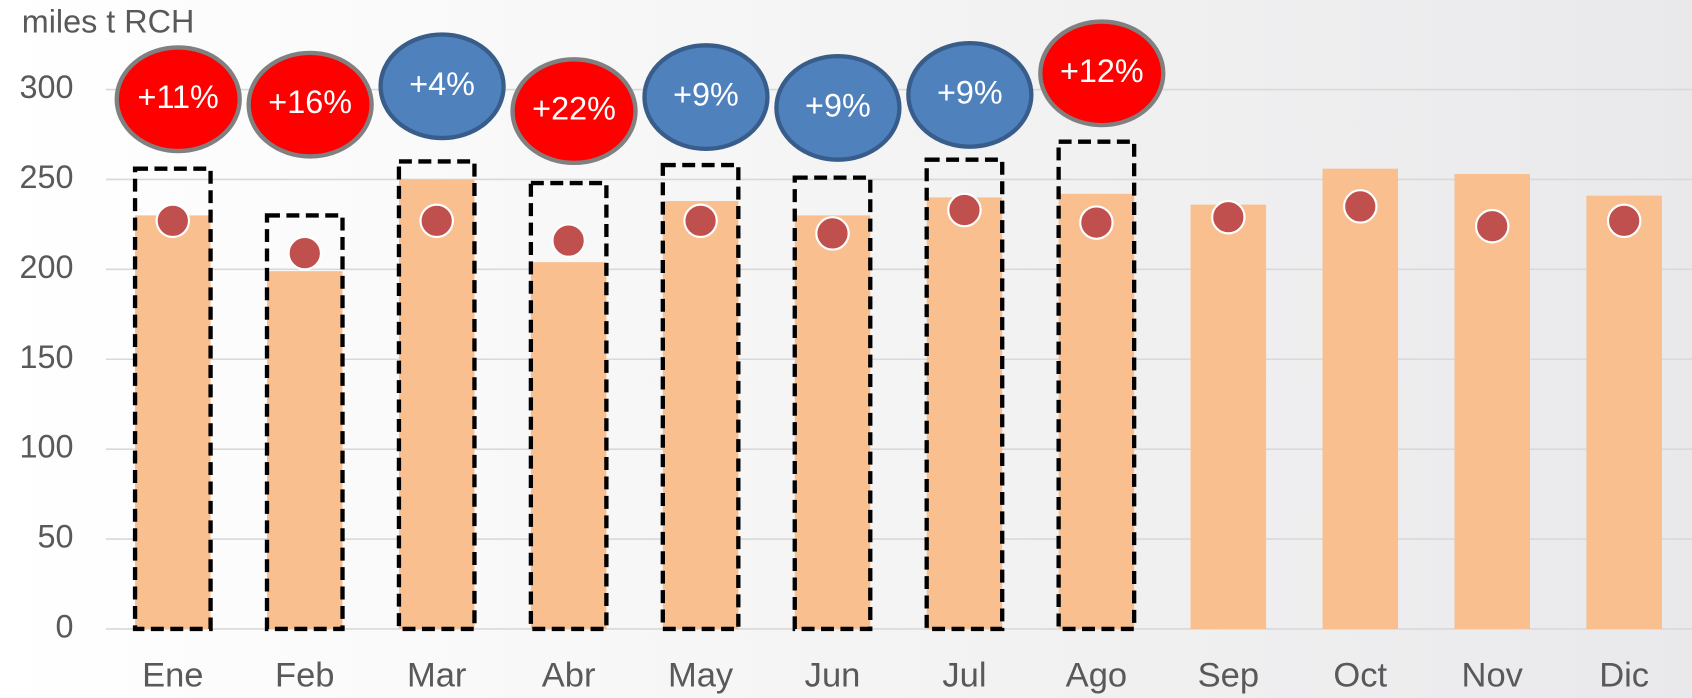 This screenshot has height=698, width=1692. Describe the element at coordinates (304, 676) in the screenshot. I see `x-tick-label: Feb` at that location.